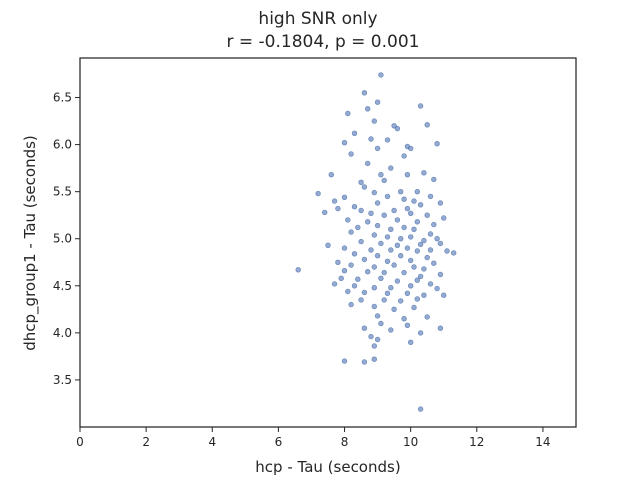  I want to click on x-axis-label: hcp - Tau (seconds), so click(327, 467).